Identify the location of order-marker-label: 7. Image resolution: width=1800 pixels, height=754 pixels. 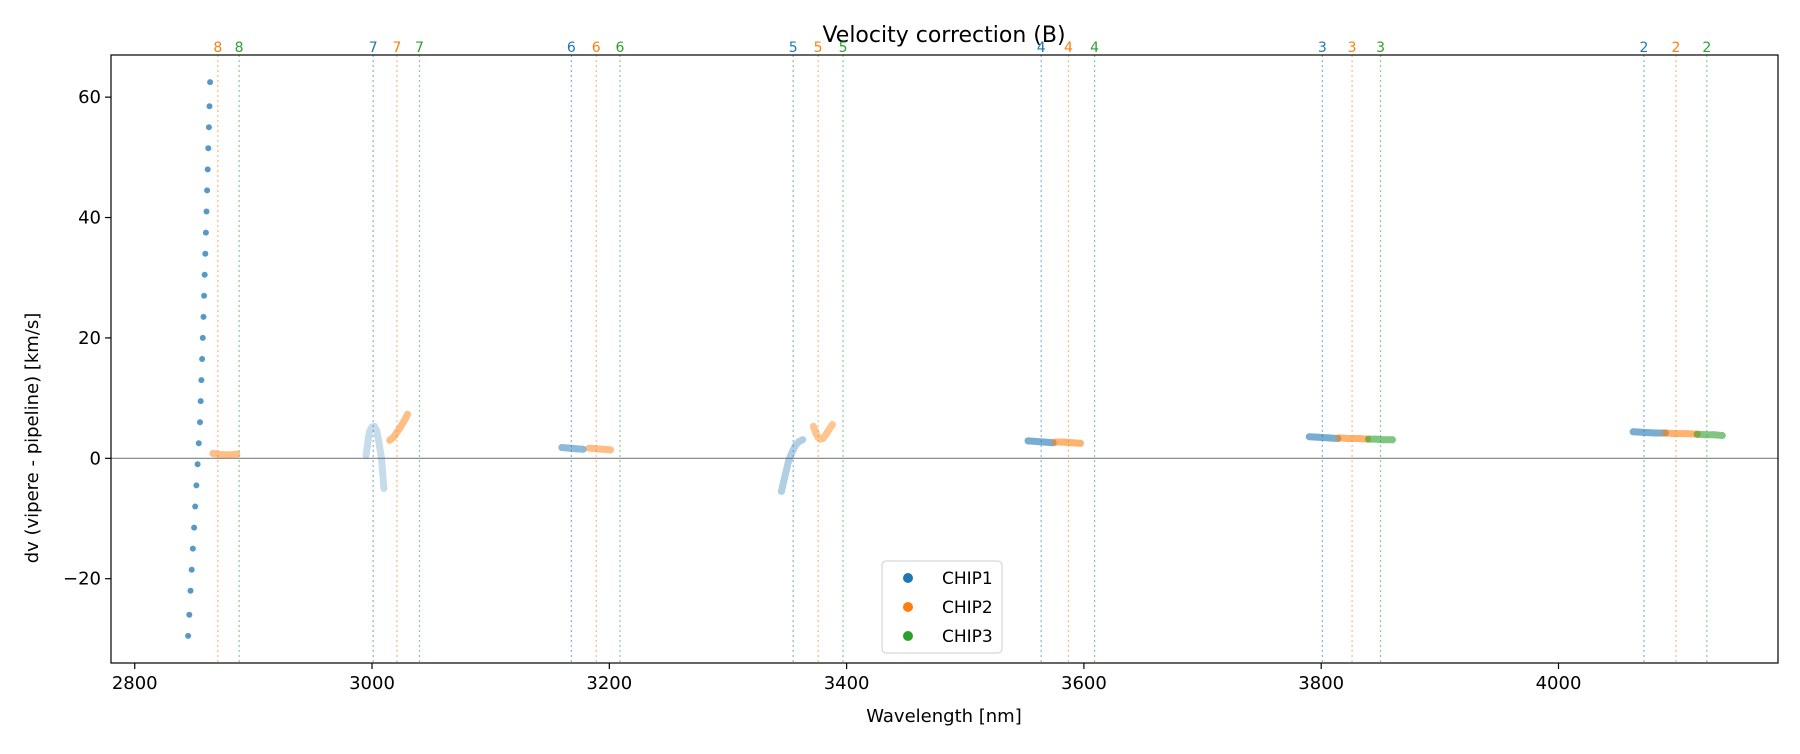
(373, 48).